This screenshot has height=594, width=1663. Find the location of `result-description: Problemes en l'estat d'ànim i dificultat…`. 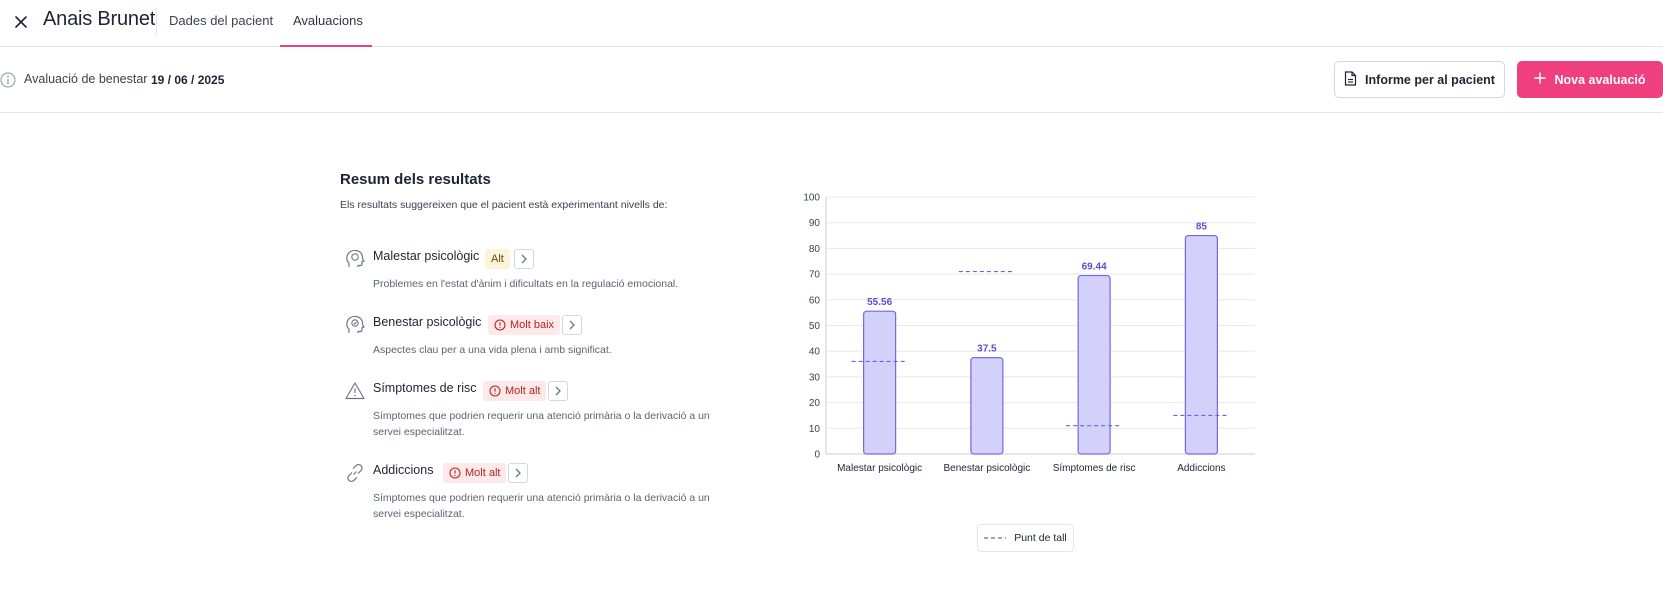

result-description: Problemes en l'estat d'ànim i dificultat… is located at coordinates (526, 284).